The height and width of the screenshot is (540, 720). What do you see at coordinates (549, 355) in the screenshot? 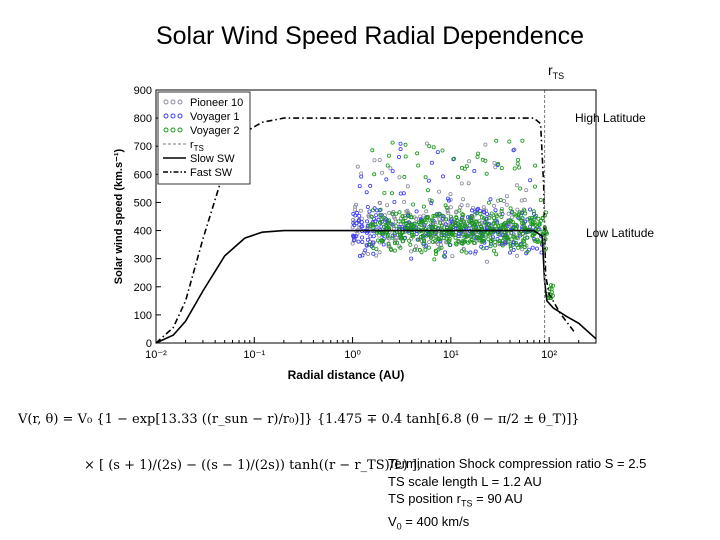
I see `x-tick-label: 10²` at bounding box center [549, 355].